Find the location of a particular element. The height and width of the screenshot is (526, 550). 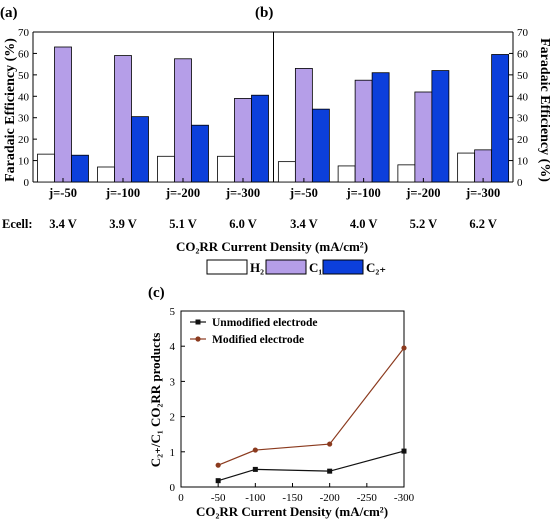

legend-swatch-h2 is located at coordinates (227, 267).